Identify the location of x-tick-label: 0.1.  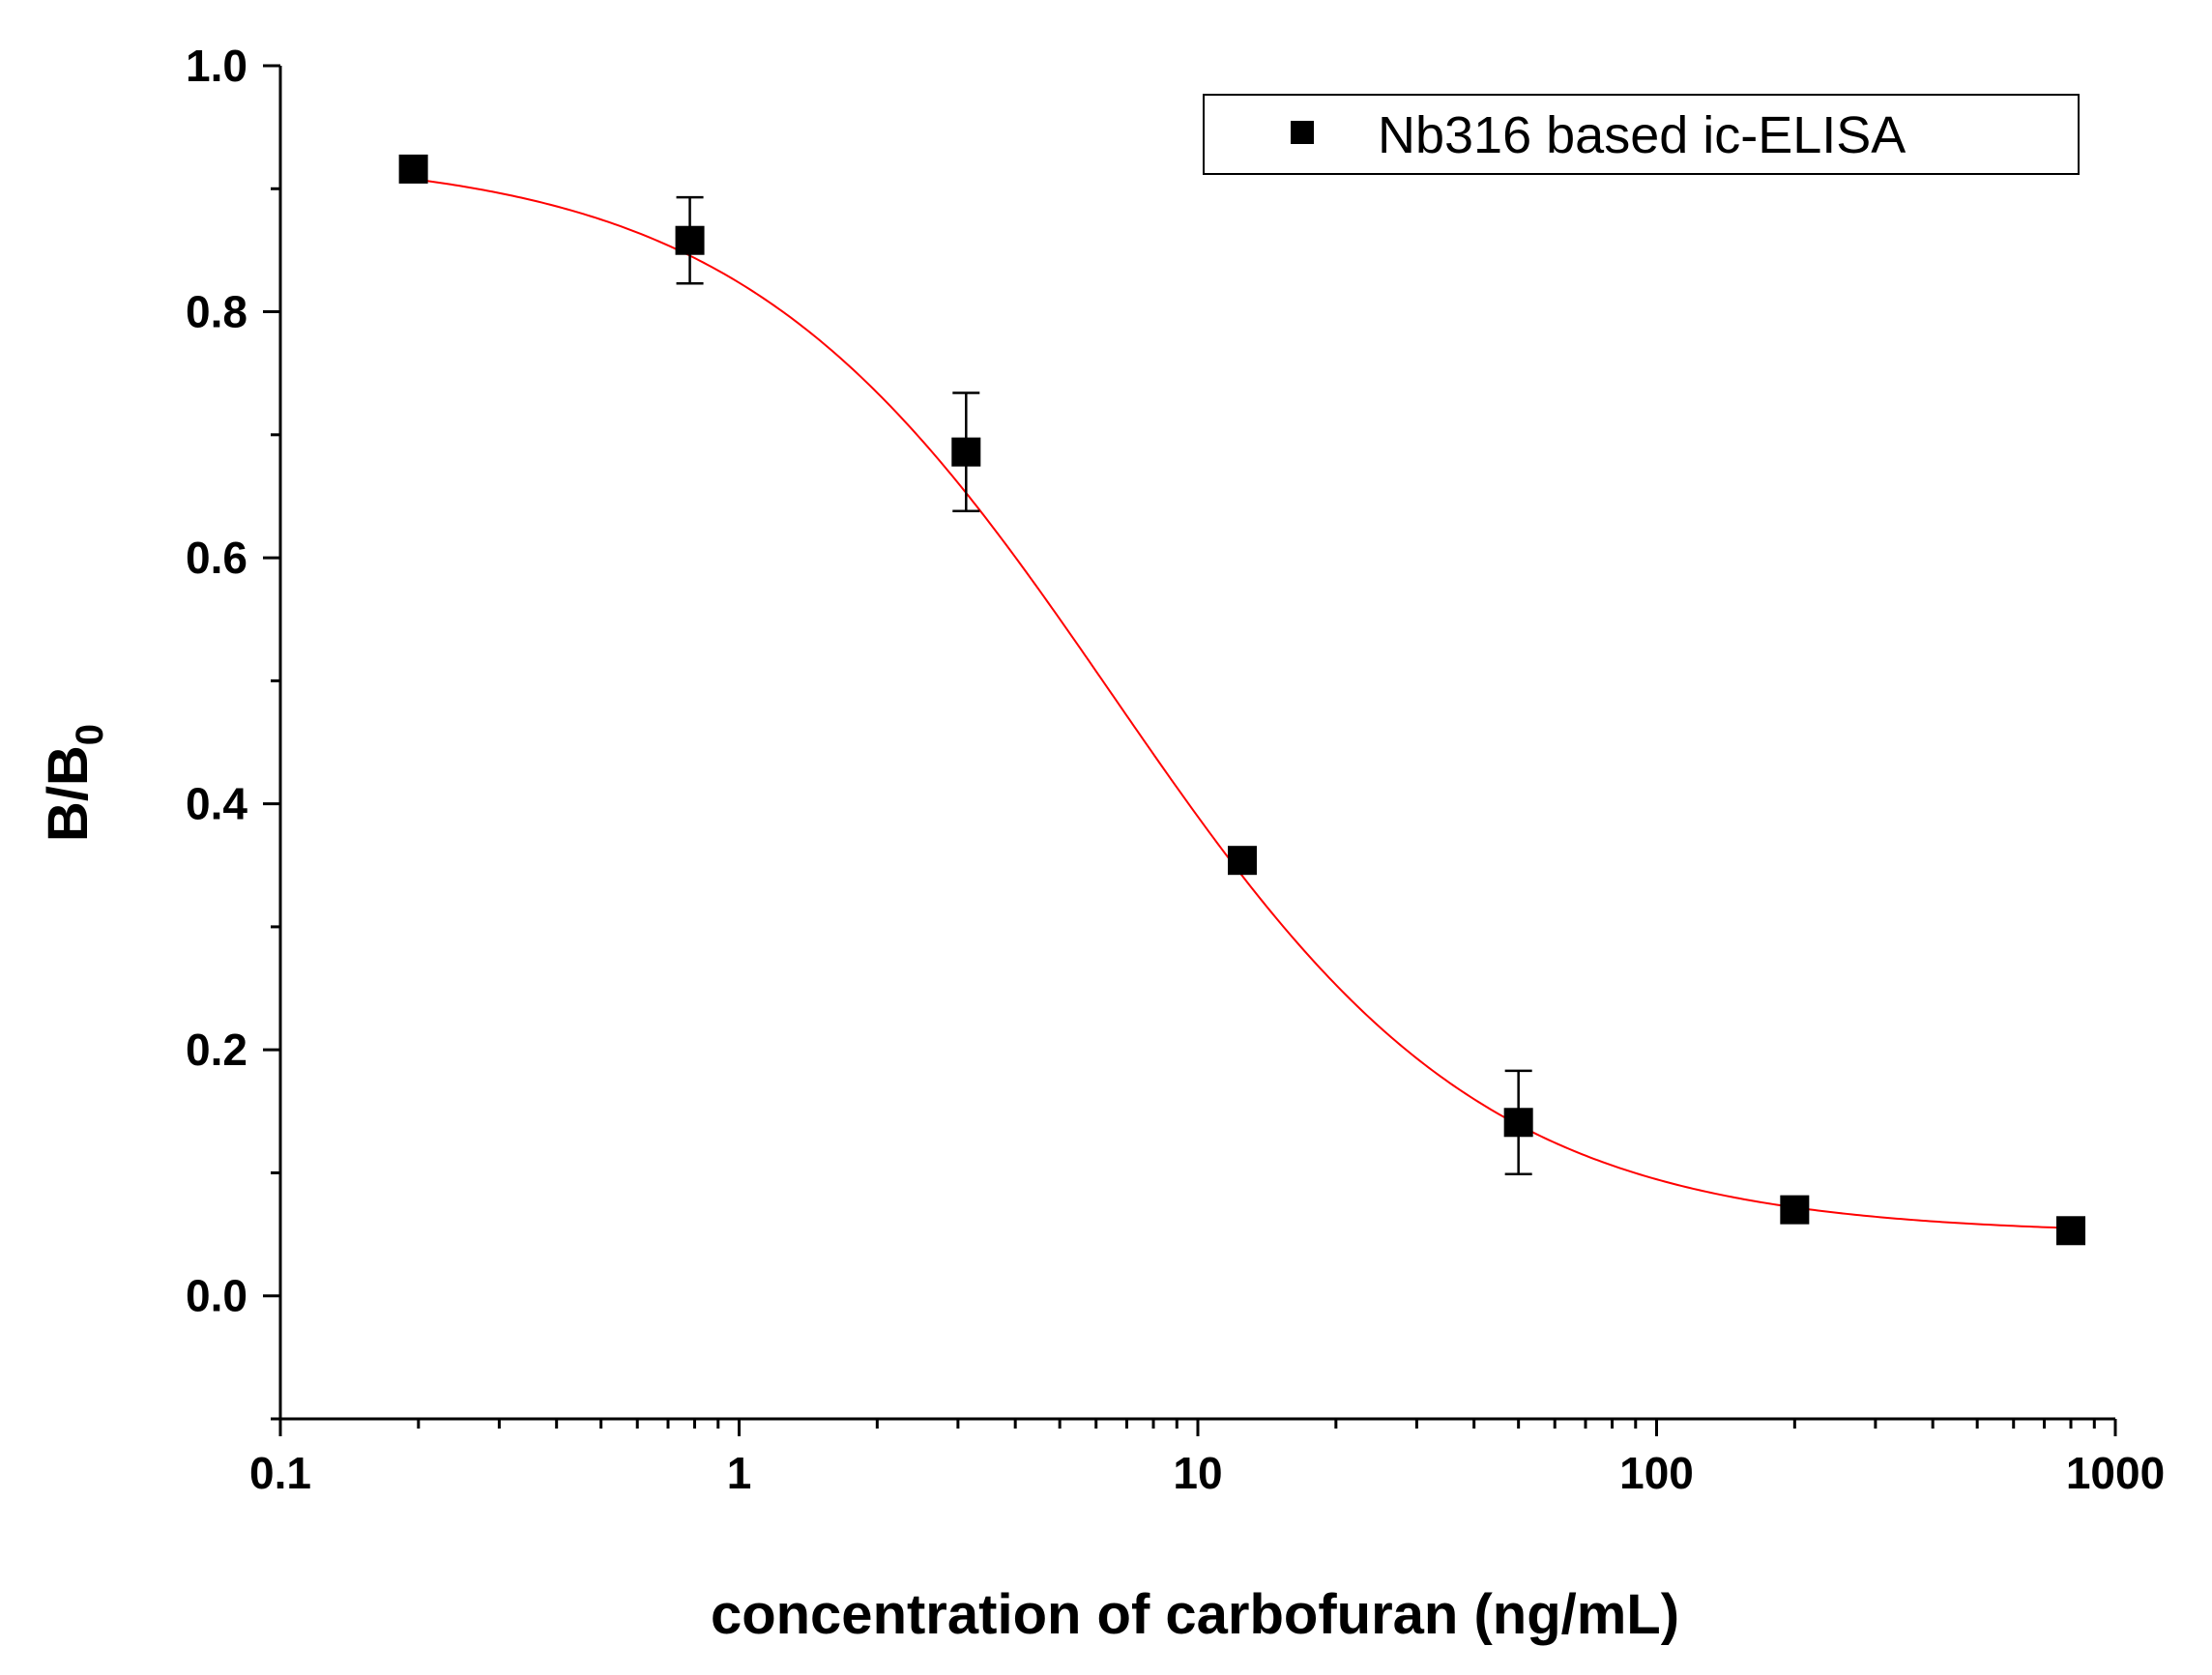
(280, 1473).